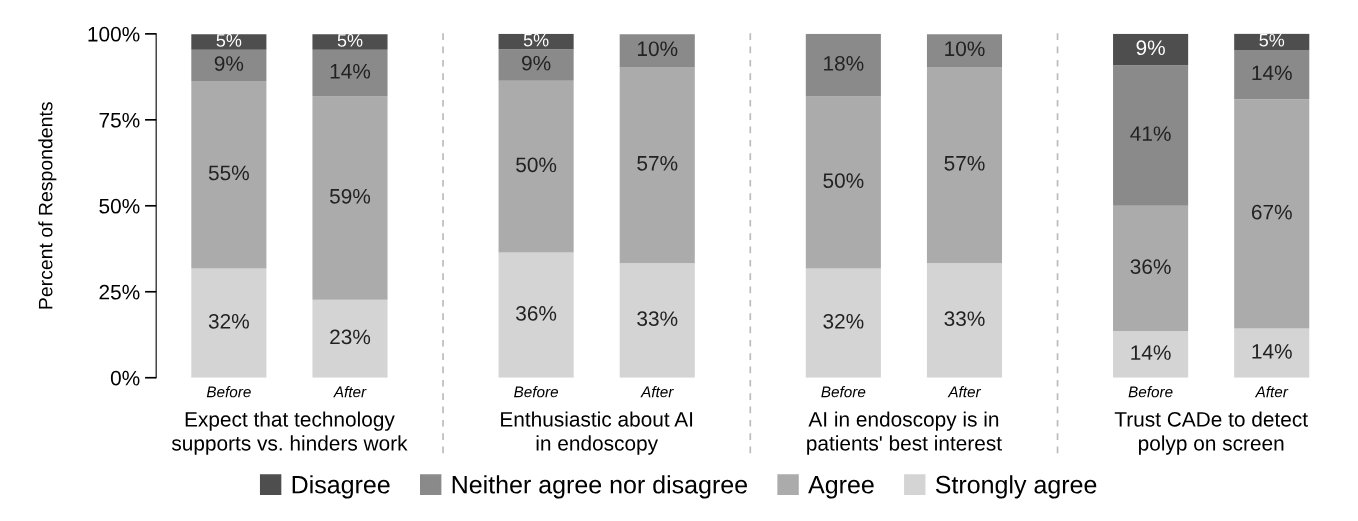 Image resolution: width=1358 pixels, height=521 pixels. Describe the element at coordinates (597, 433) in the screenshot. I see `x-axis-title: Enthusiastic about AI in endoscopy` at that location.